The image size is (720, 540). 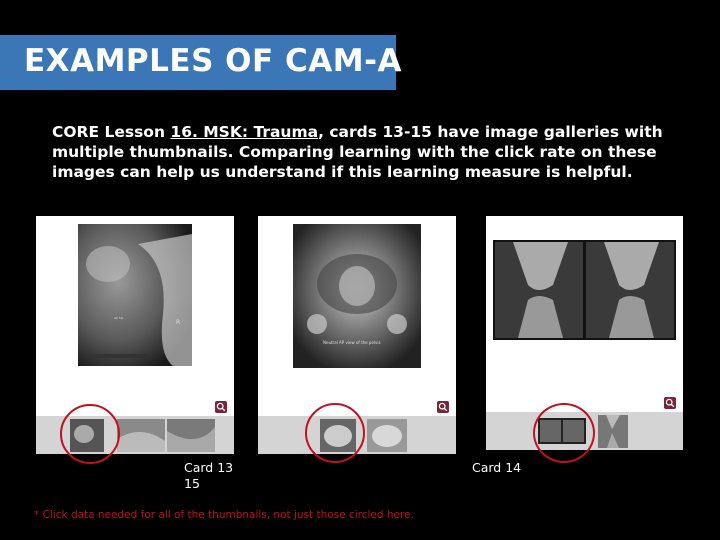 I want to click on image-caption: AP hip, so click(x=119, y=318).